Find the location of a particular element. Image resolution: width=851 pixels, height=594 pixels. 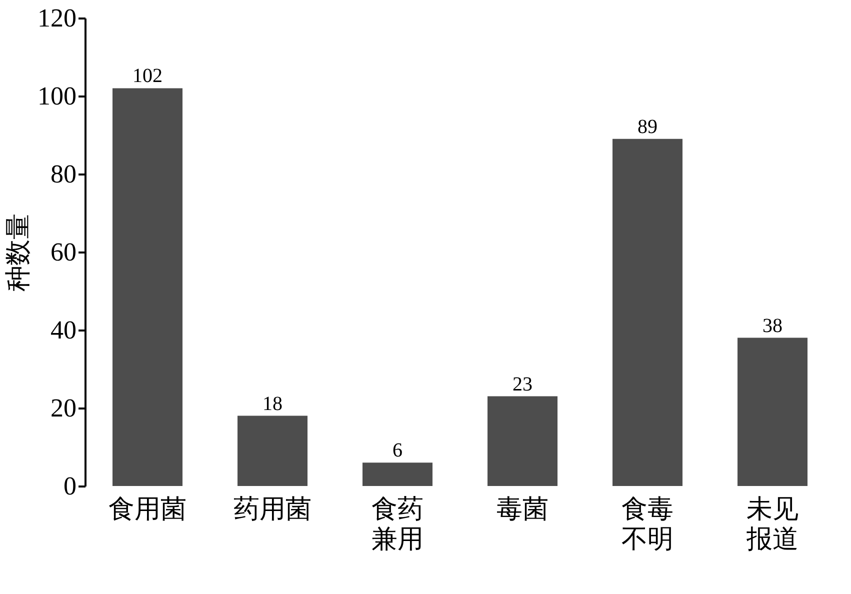

y-tick-label: 20 is located at coordinates (63, 408).